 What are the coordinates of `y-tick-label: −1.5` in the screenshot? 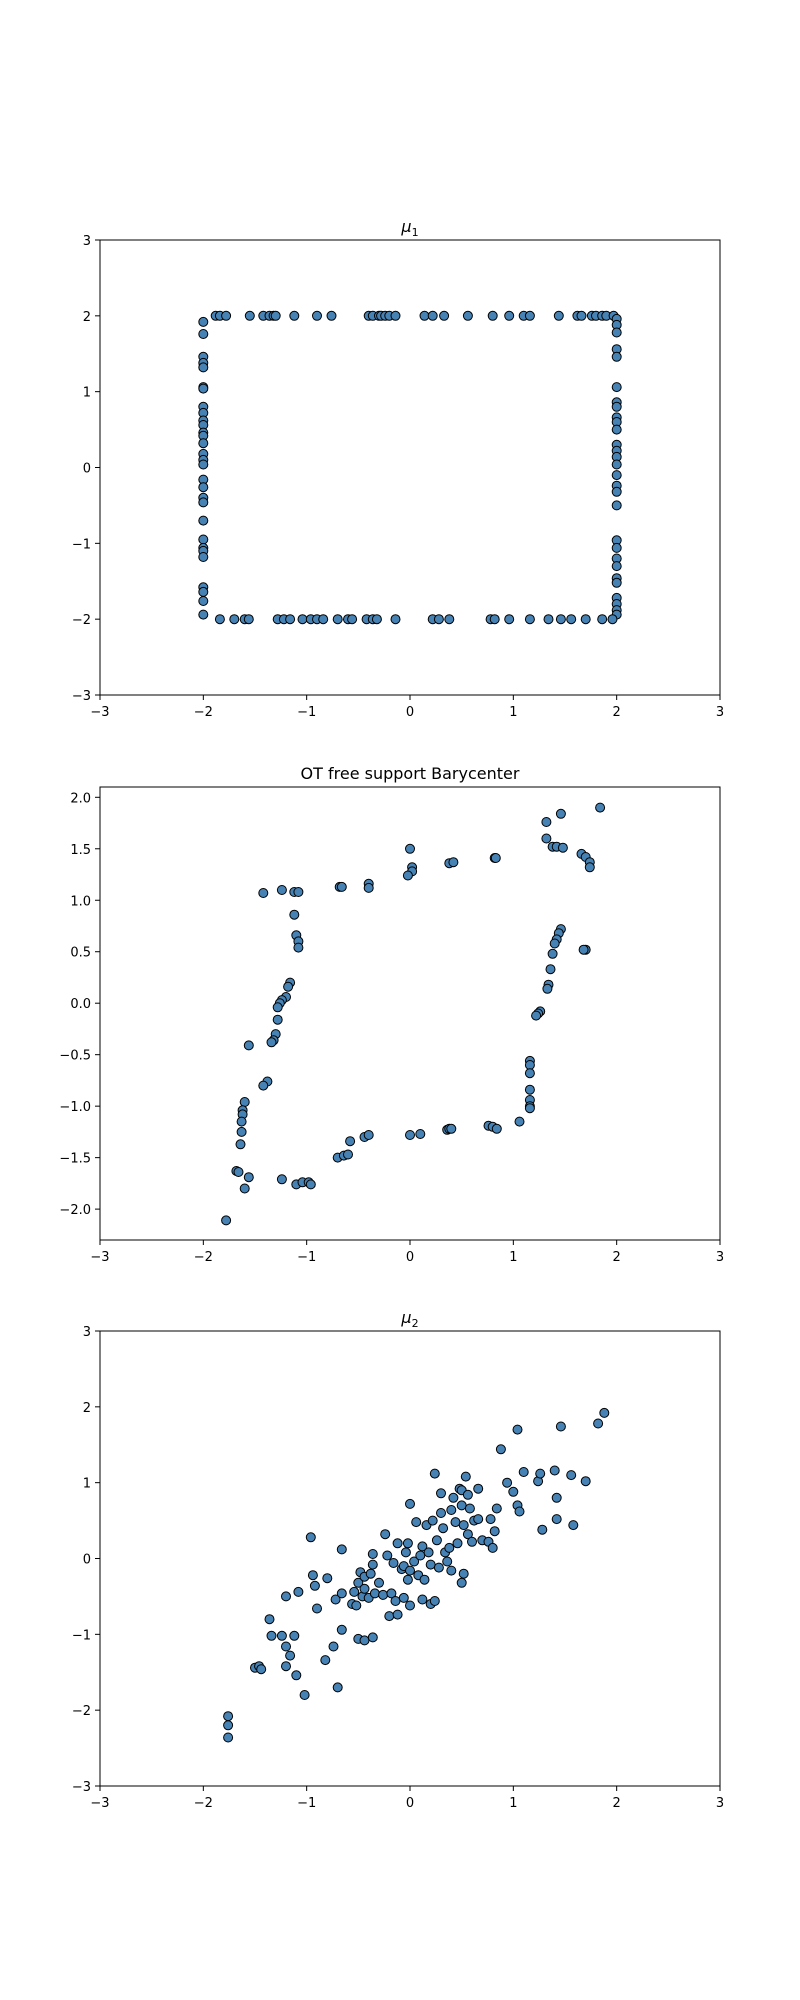 It's located at (75, 1159).